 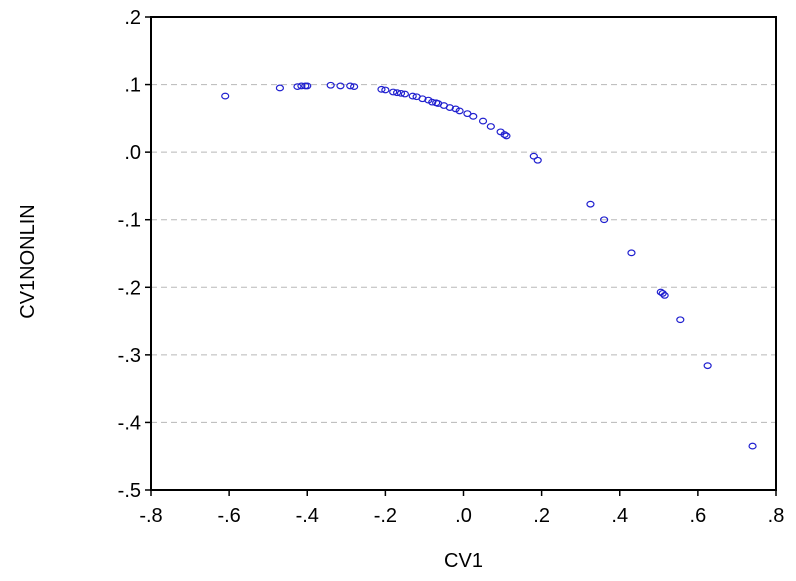 I want to click on y-tick-label: .1, so click(x=132, y=86).